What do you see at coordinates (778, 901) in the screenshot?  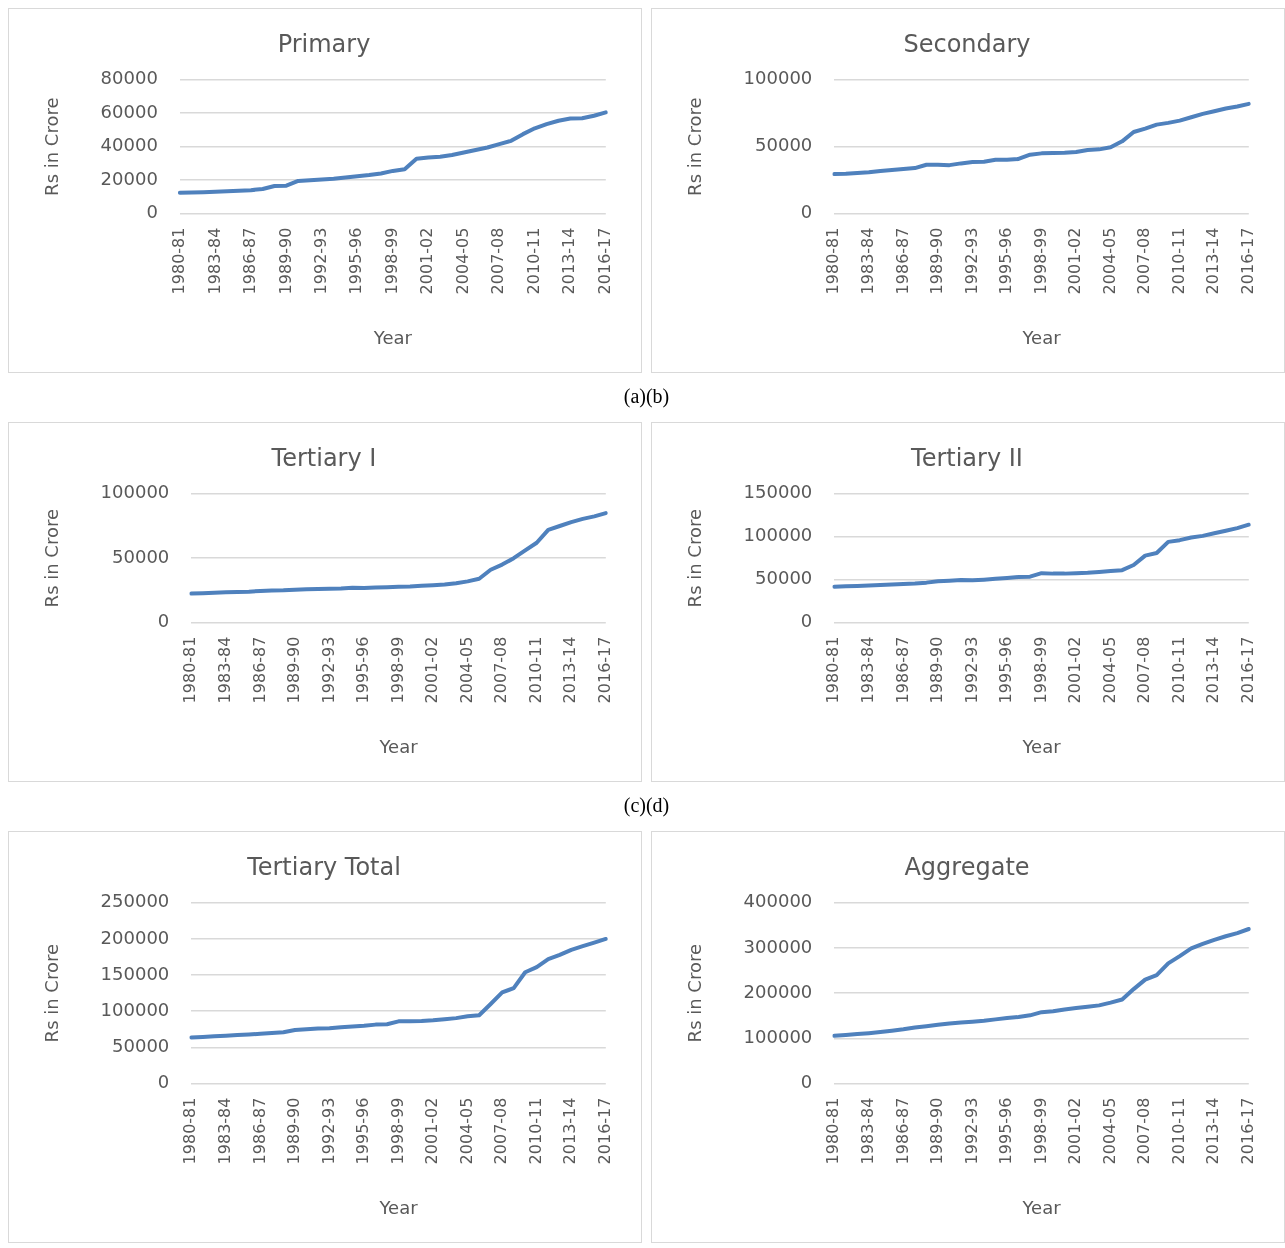 I see `y-tick-label: 400000` at bounding box center [778, 901].